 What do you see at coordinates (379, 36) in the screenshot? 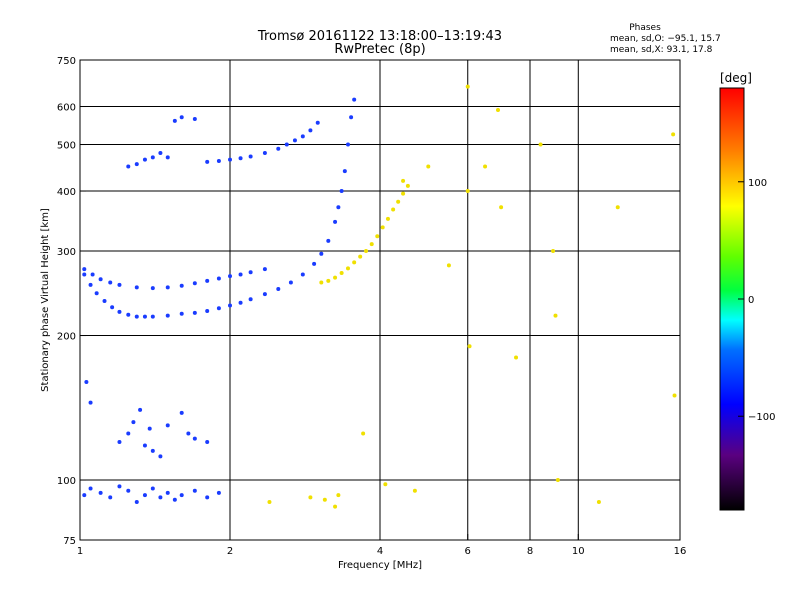
I see `chart-title: Tromsø 20161122 13:18:00–13:19:43` at bounding box center [379, 36].